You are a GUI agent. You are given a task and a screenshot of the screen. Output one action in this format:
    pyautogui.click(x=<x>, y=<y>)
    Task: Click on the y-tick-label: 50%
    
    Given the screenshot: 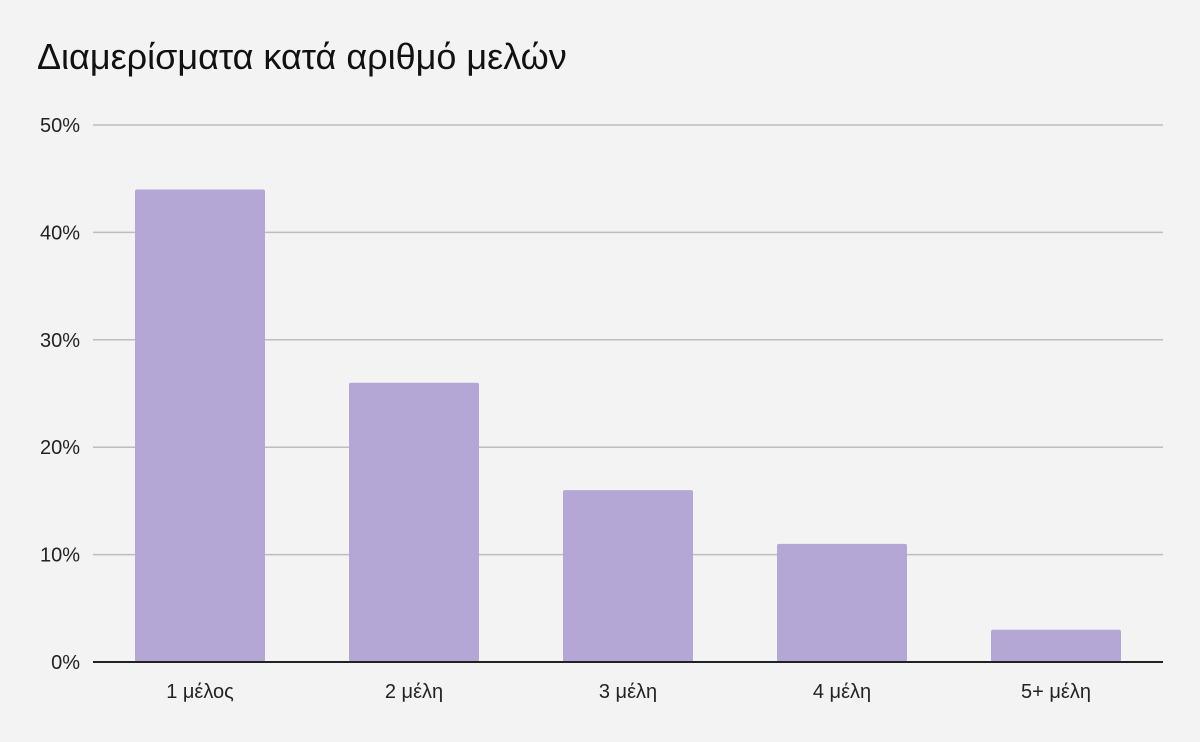 What is the action you would take?
    pyautogui.click(x=60, y=126)
    